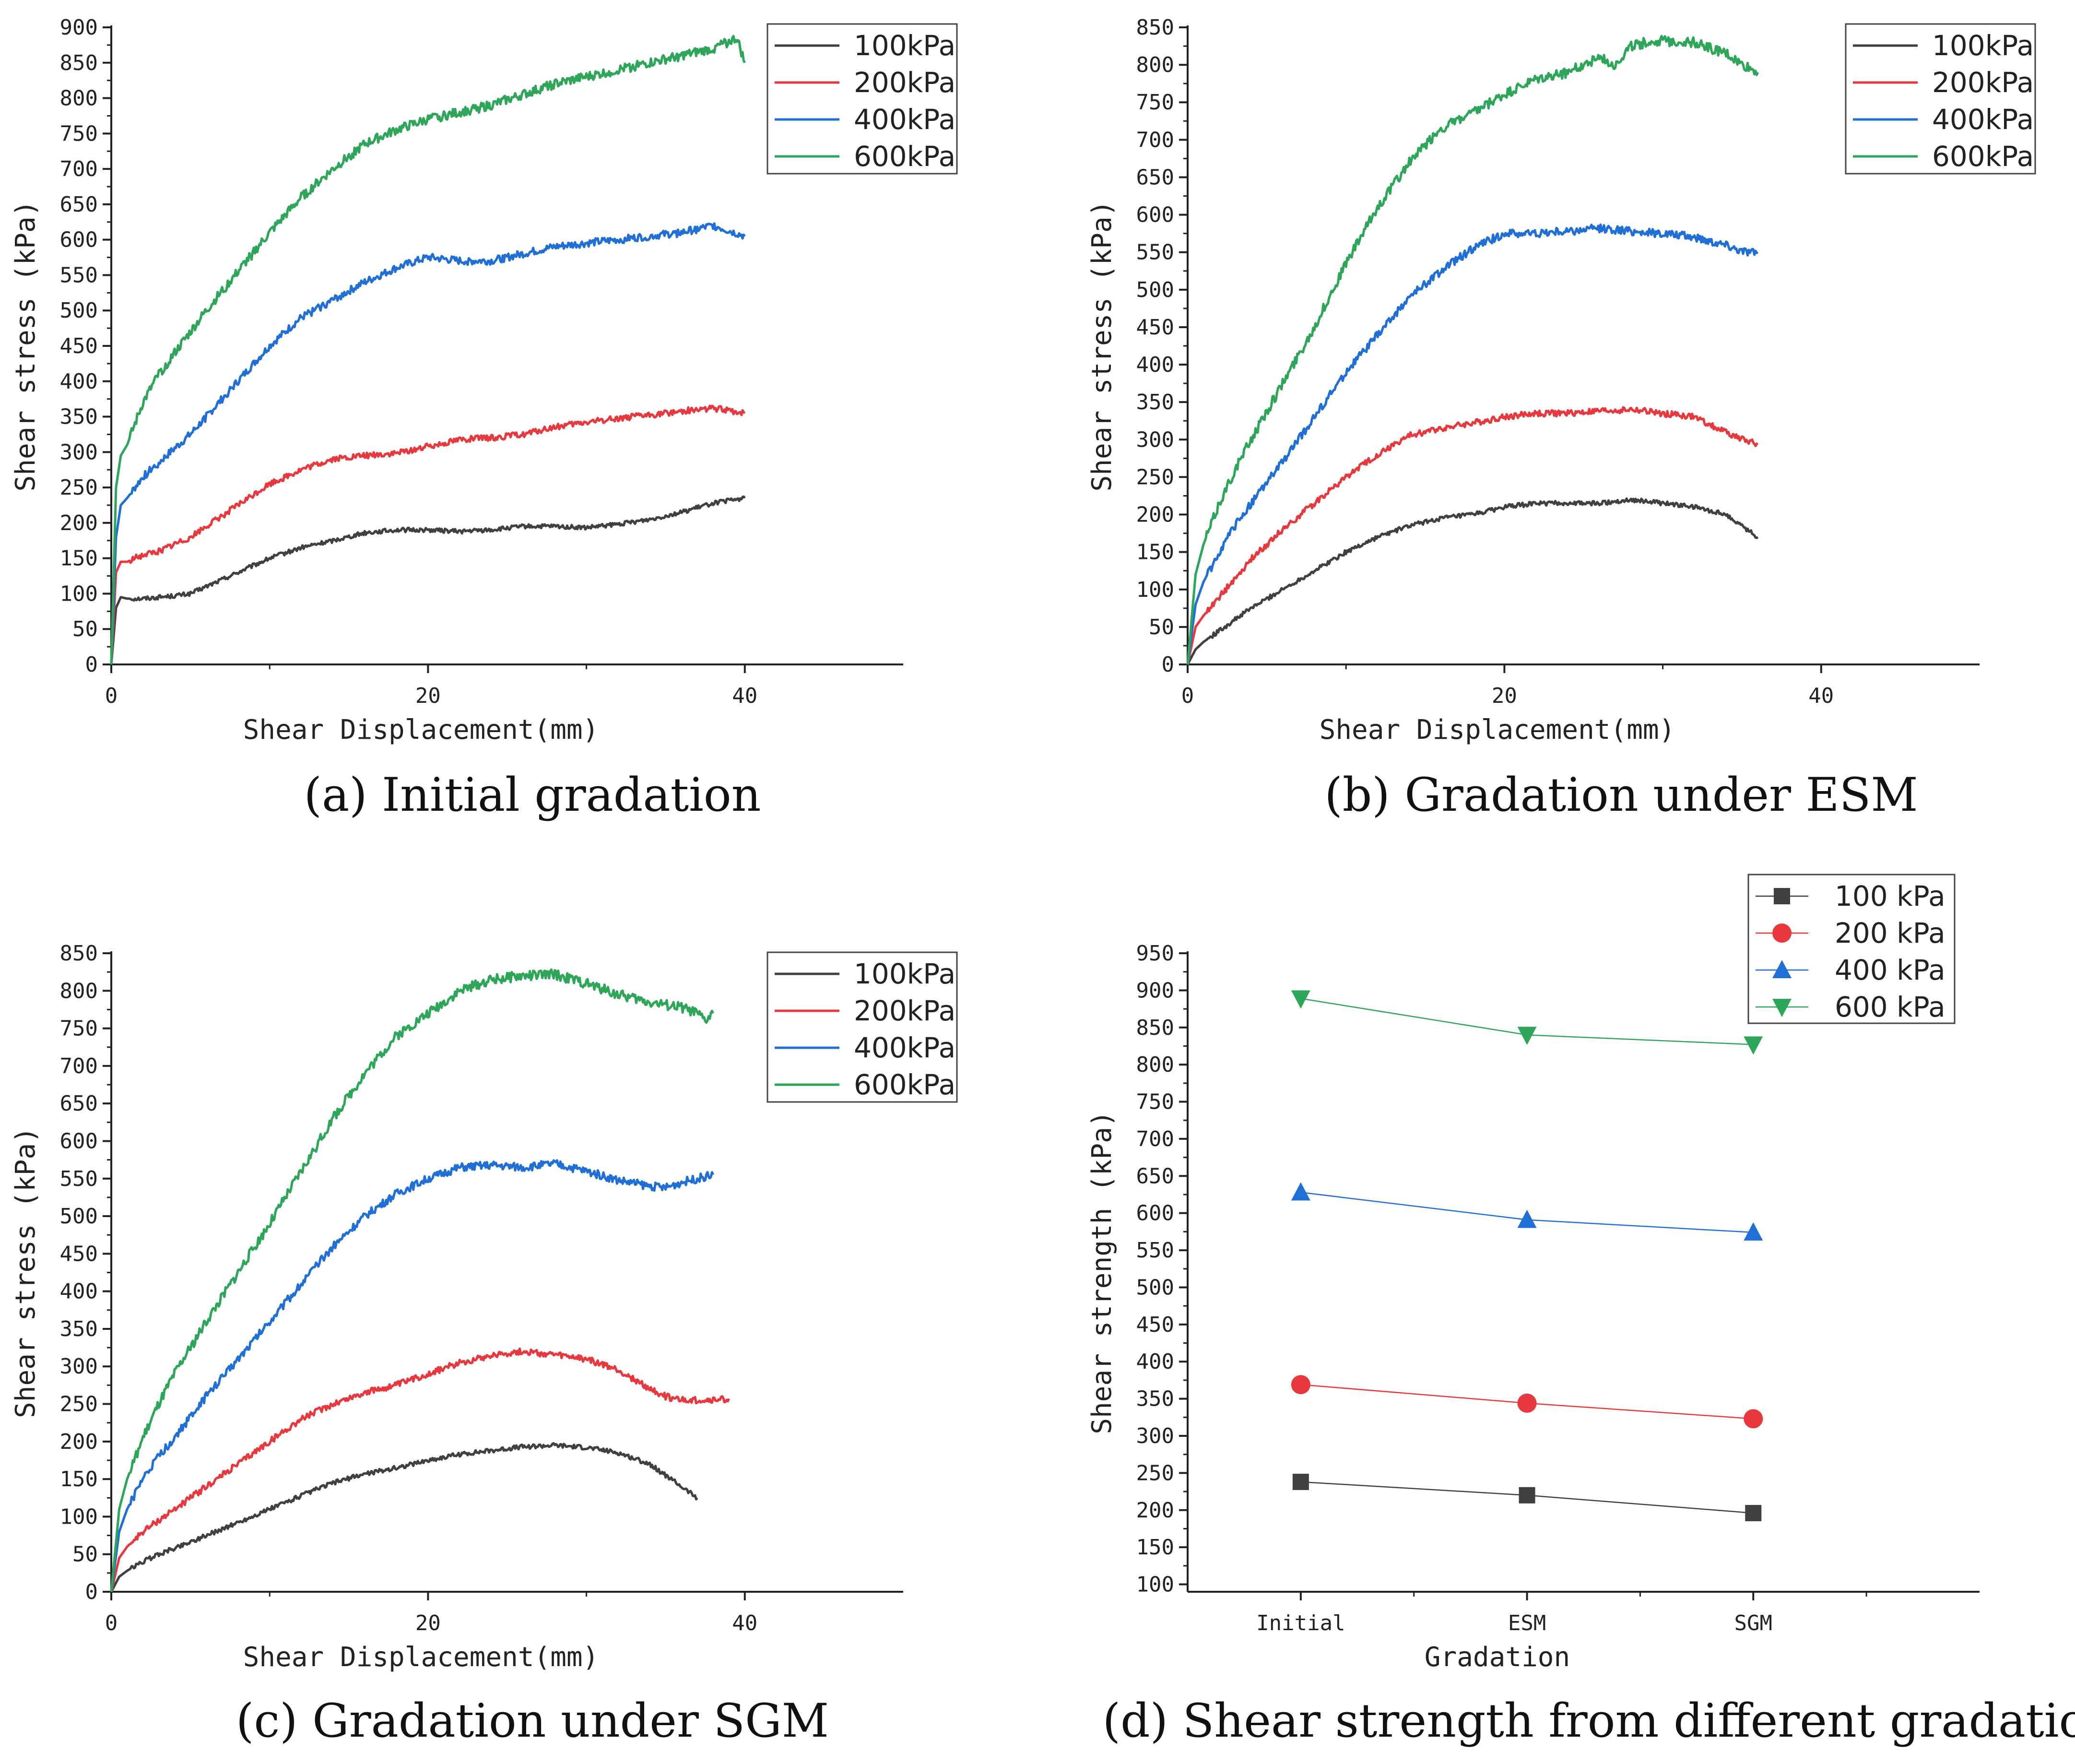  Describe the element at coordinates (1890, 970) in the screenshot. I see `legend-label: 400 kPa` at that location.